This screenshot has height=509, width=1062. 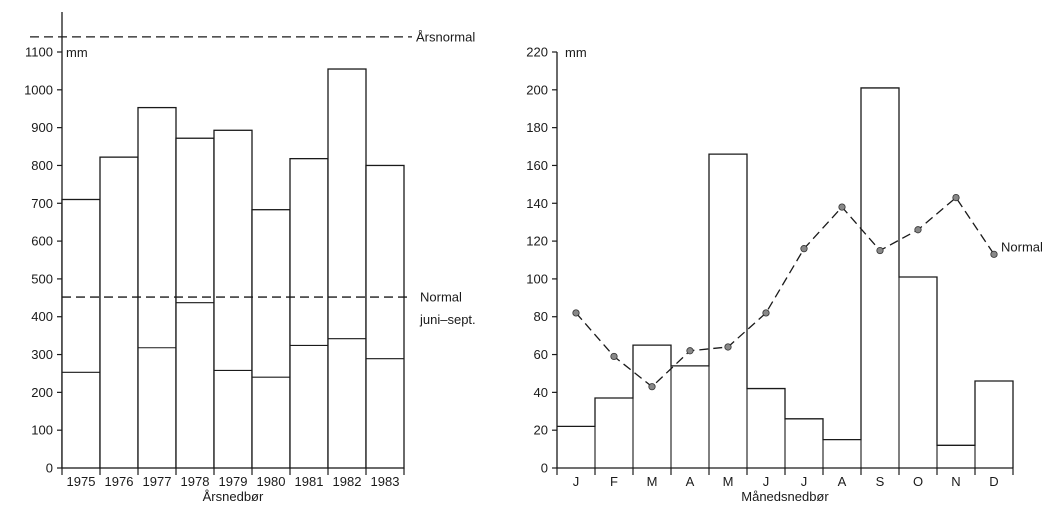 I want to click on right-y-tick-label: 180, so click(x=537, y=127).